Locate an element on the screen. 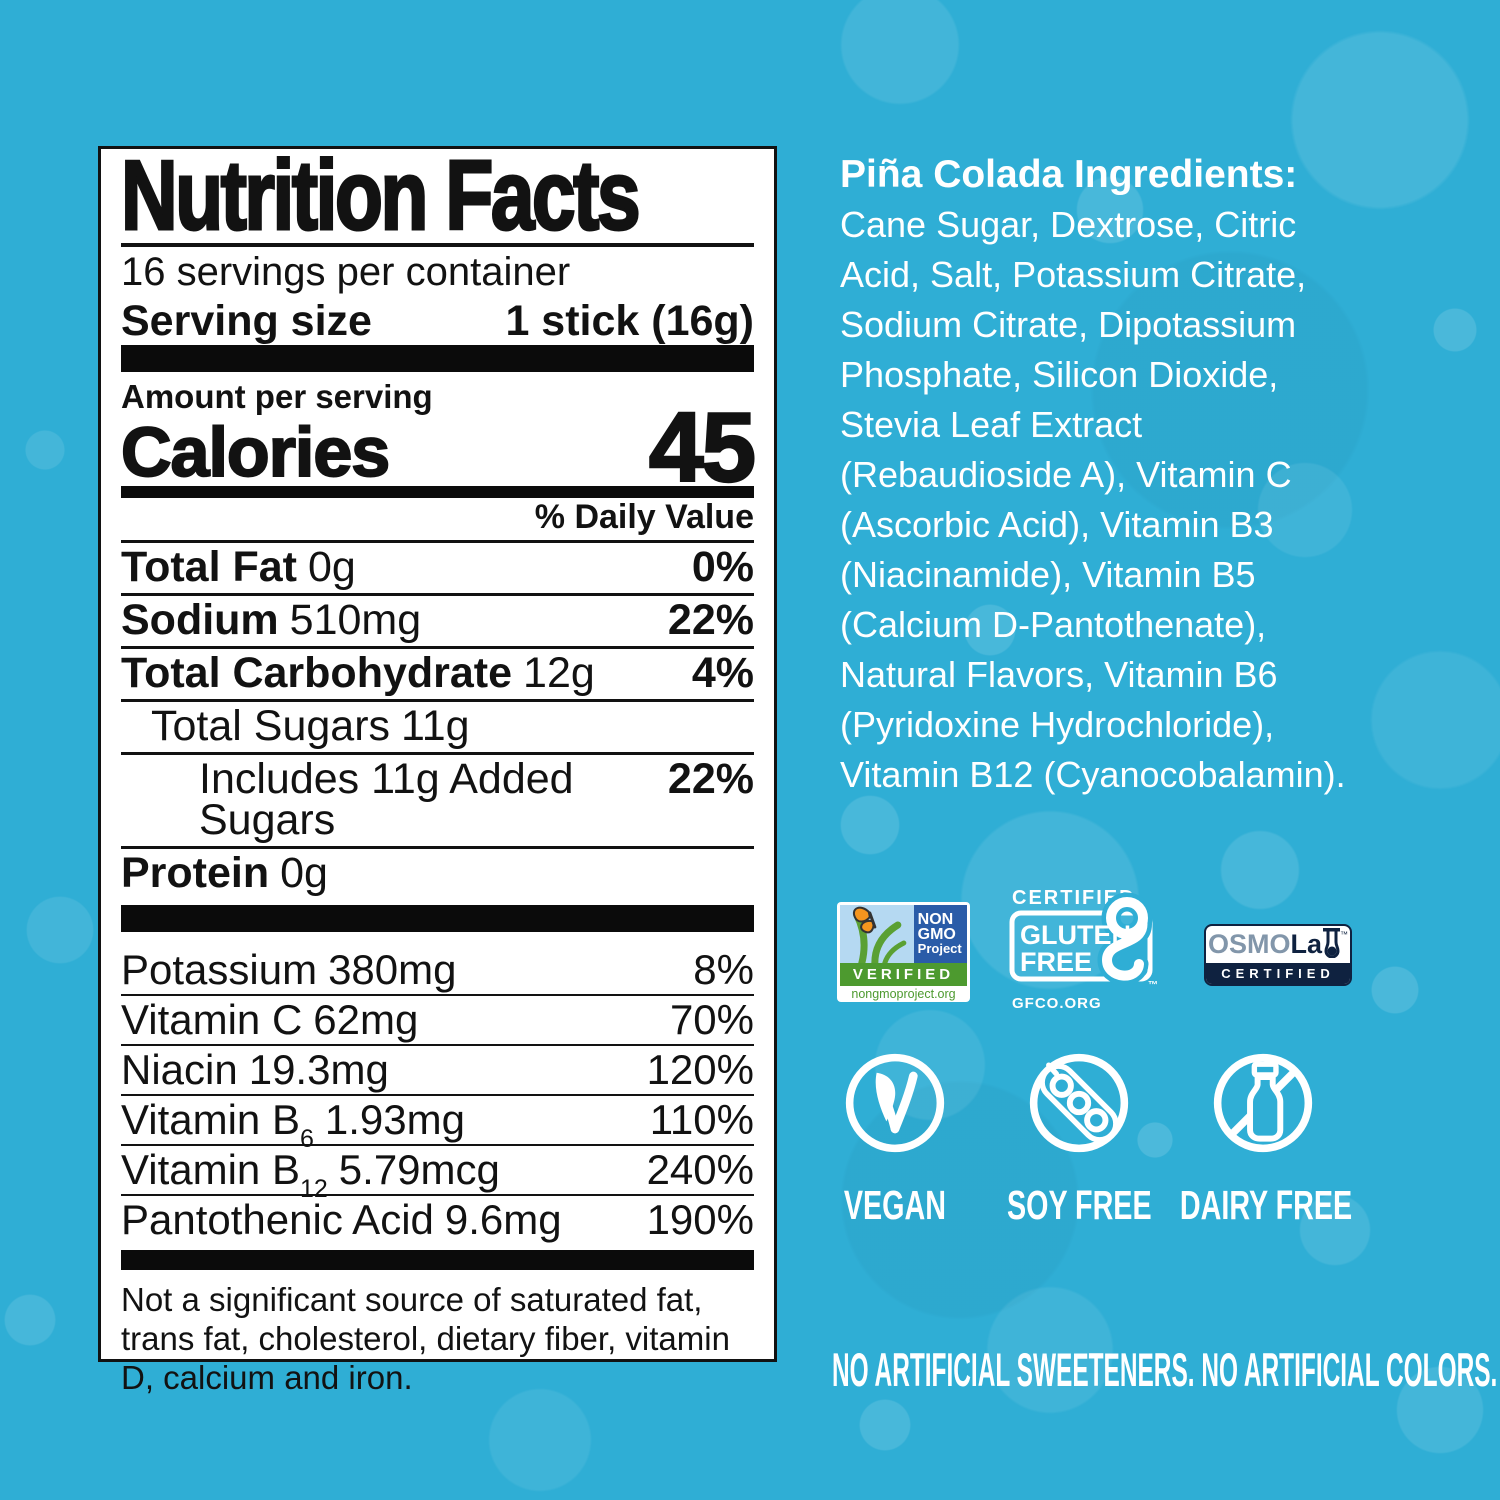 This screenshot has width=1500, height=1500. nutrient-row-total-sugars: Total Sugars 11g is located at coordinates (437, 728).